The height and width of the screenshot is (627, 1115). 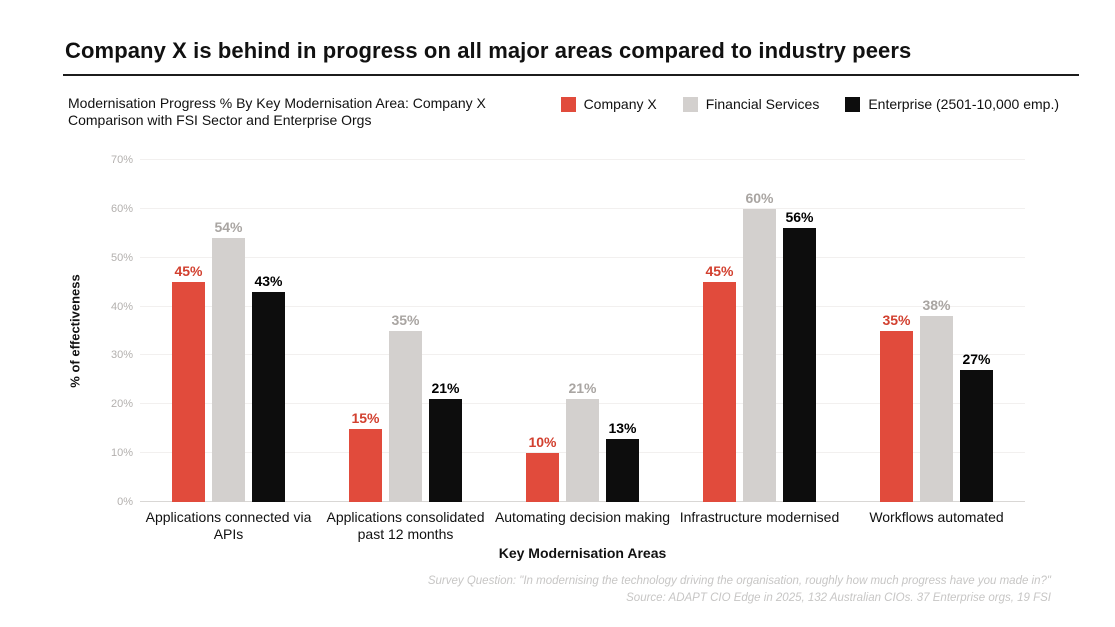 I want to click on y-tick-label: 10%, so click(x=121, y=453).